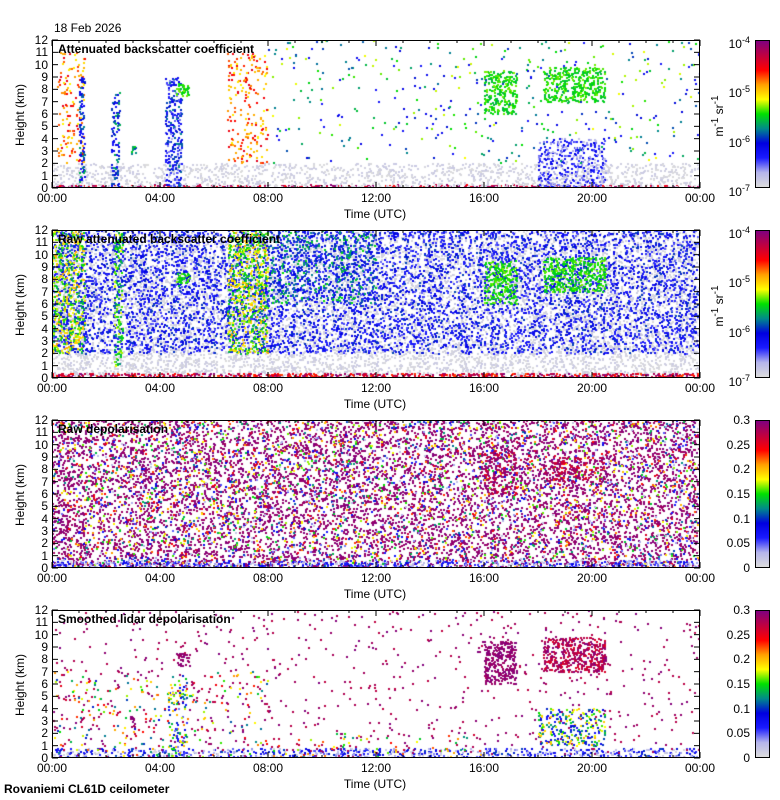 The height and width of the screenshot is (800, 780). Describe the element at coordinates (268, 768) in the screenshot. I see `x-tick-label: 08:00` at that location.